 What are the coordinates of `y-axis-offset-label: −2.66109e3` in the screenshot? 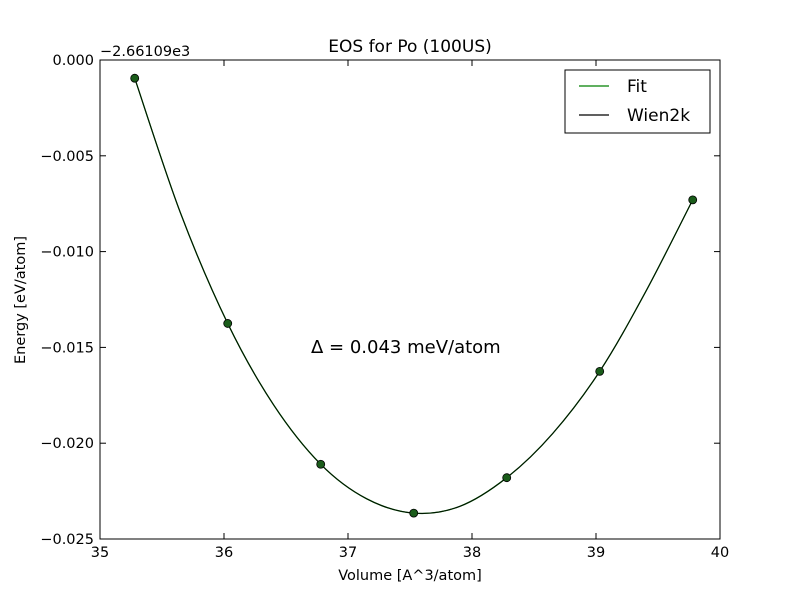 It's located at (145, 52).